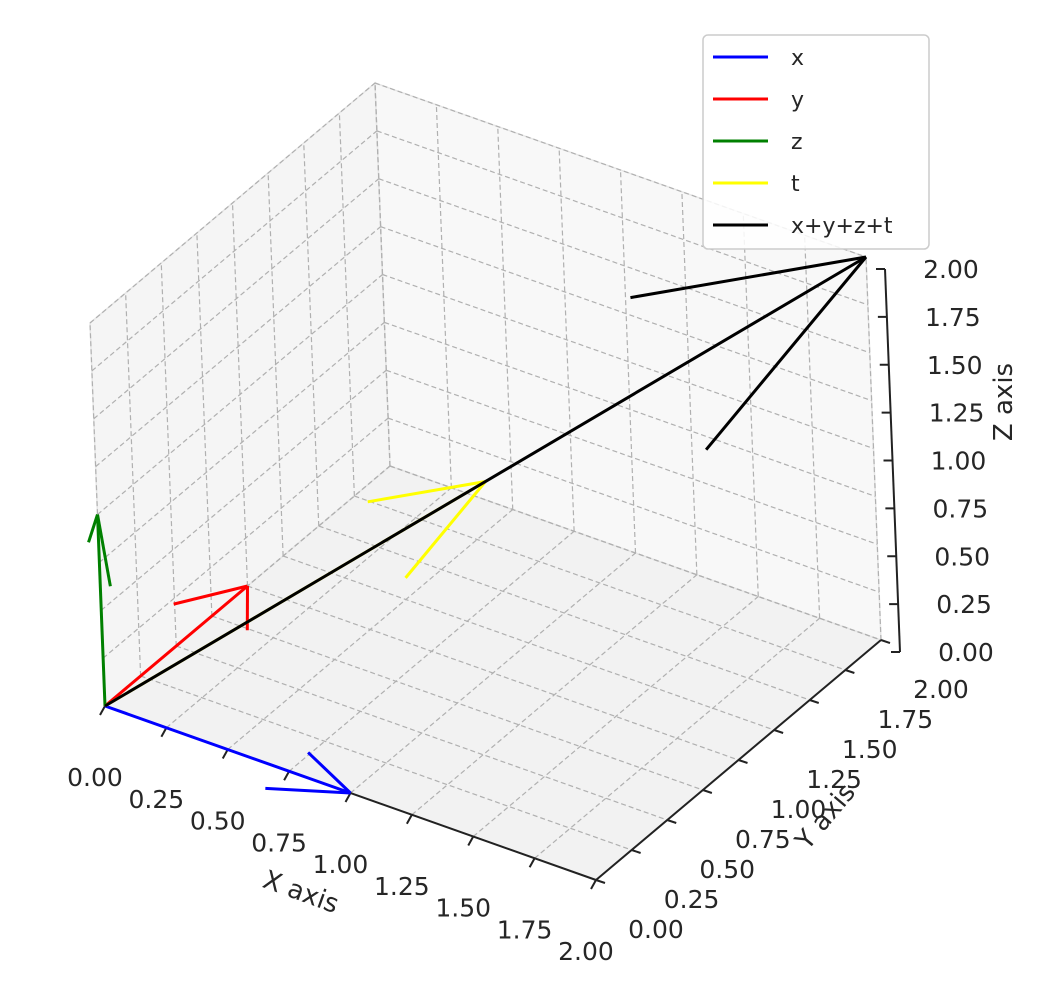  Describe the element at coordinates (758, 100) in the screenshot. I see `legend-entry: y` at that location.